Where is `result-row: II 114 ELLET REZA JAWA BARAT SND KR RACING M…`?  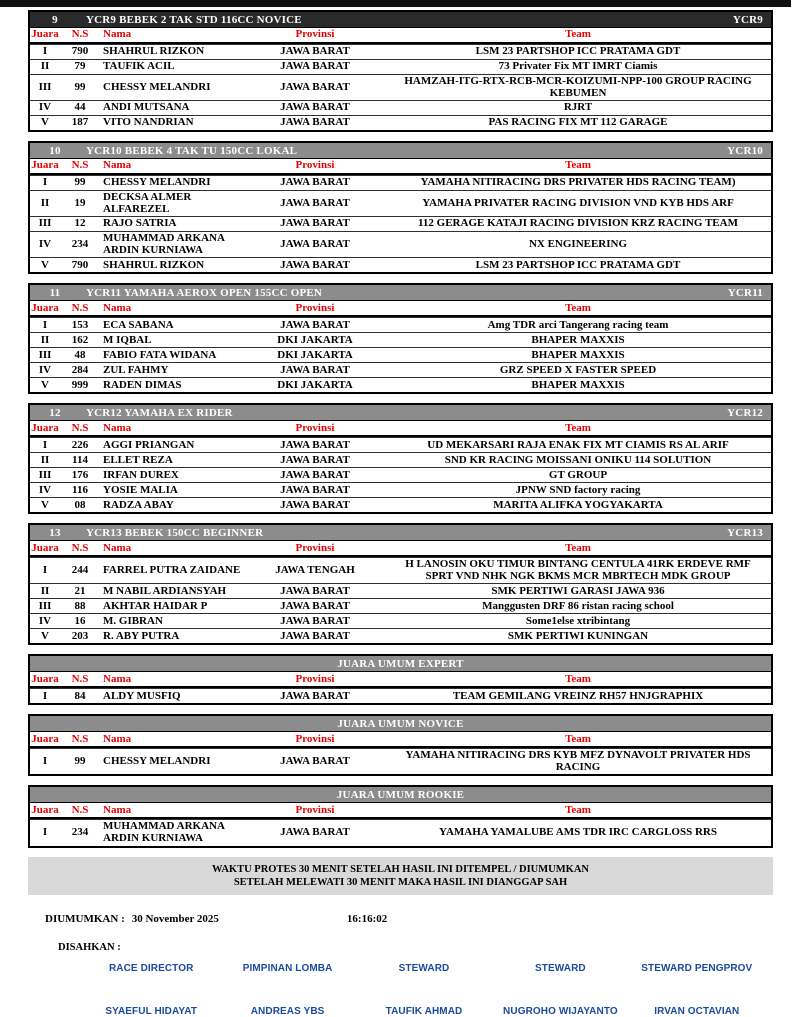 result-row: II 114 ELLET REZA JAWA BARAT SND KR RACING M… is located at coordinates (400, 459).